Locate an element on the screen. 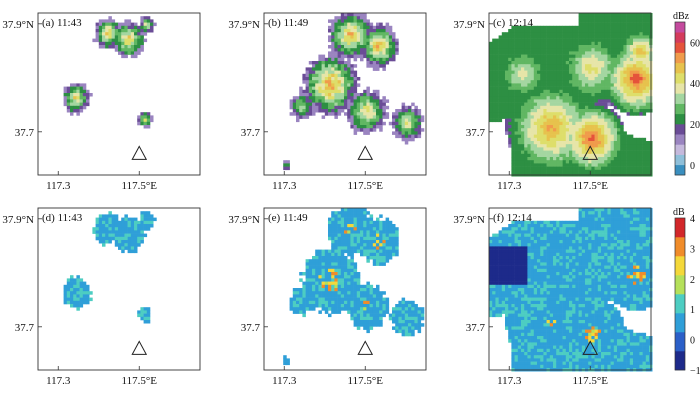 The width and height of the screenshot is (700, 413). colorbar-tick-label: 20 is located at coordinates (695, 125).